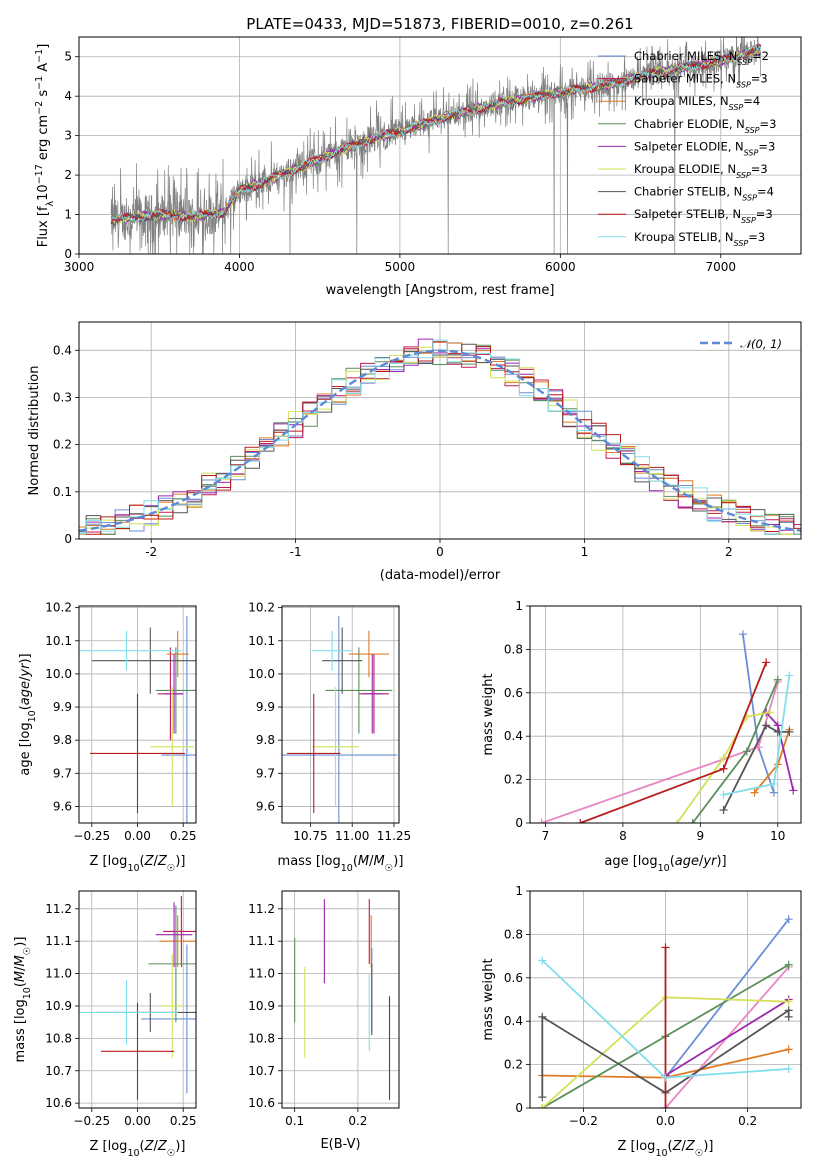  I want to click on x-tick-label: 0.00, so click(137, 836).